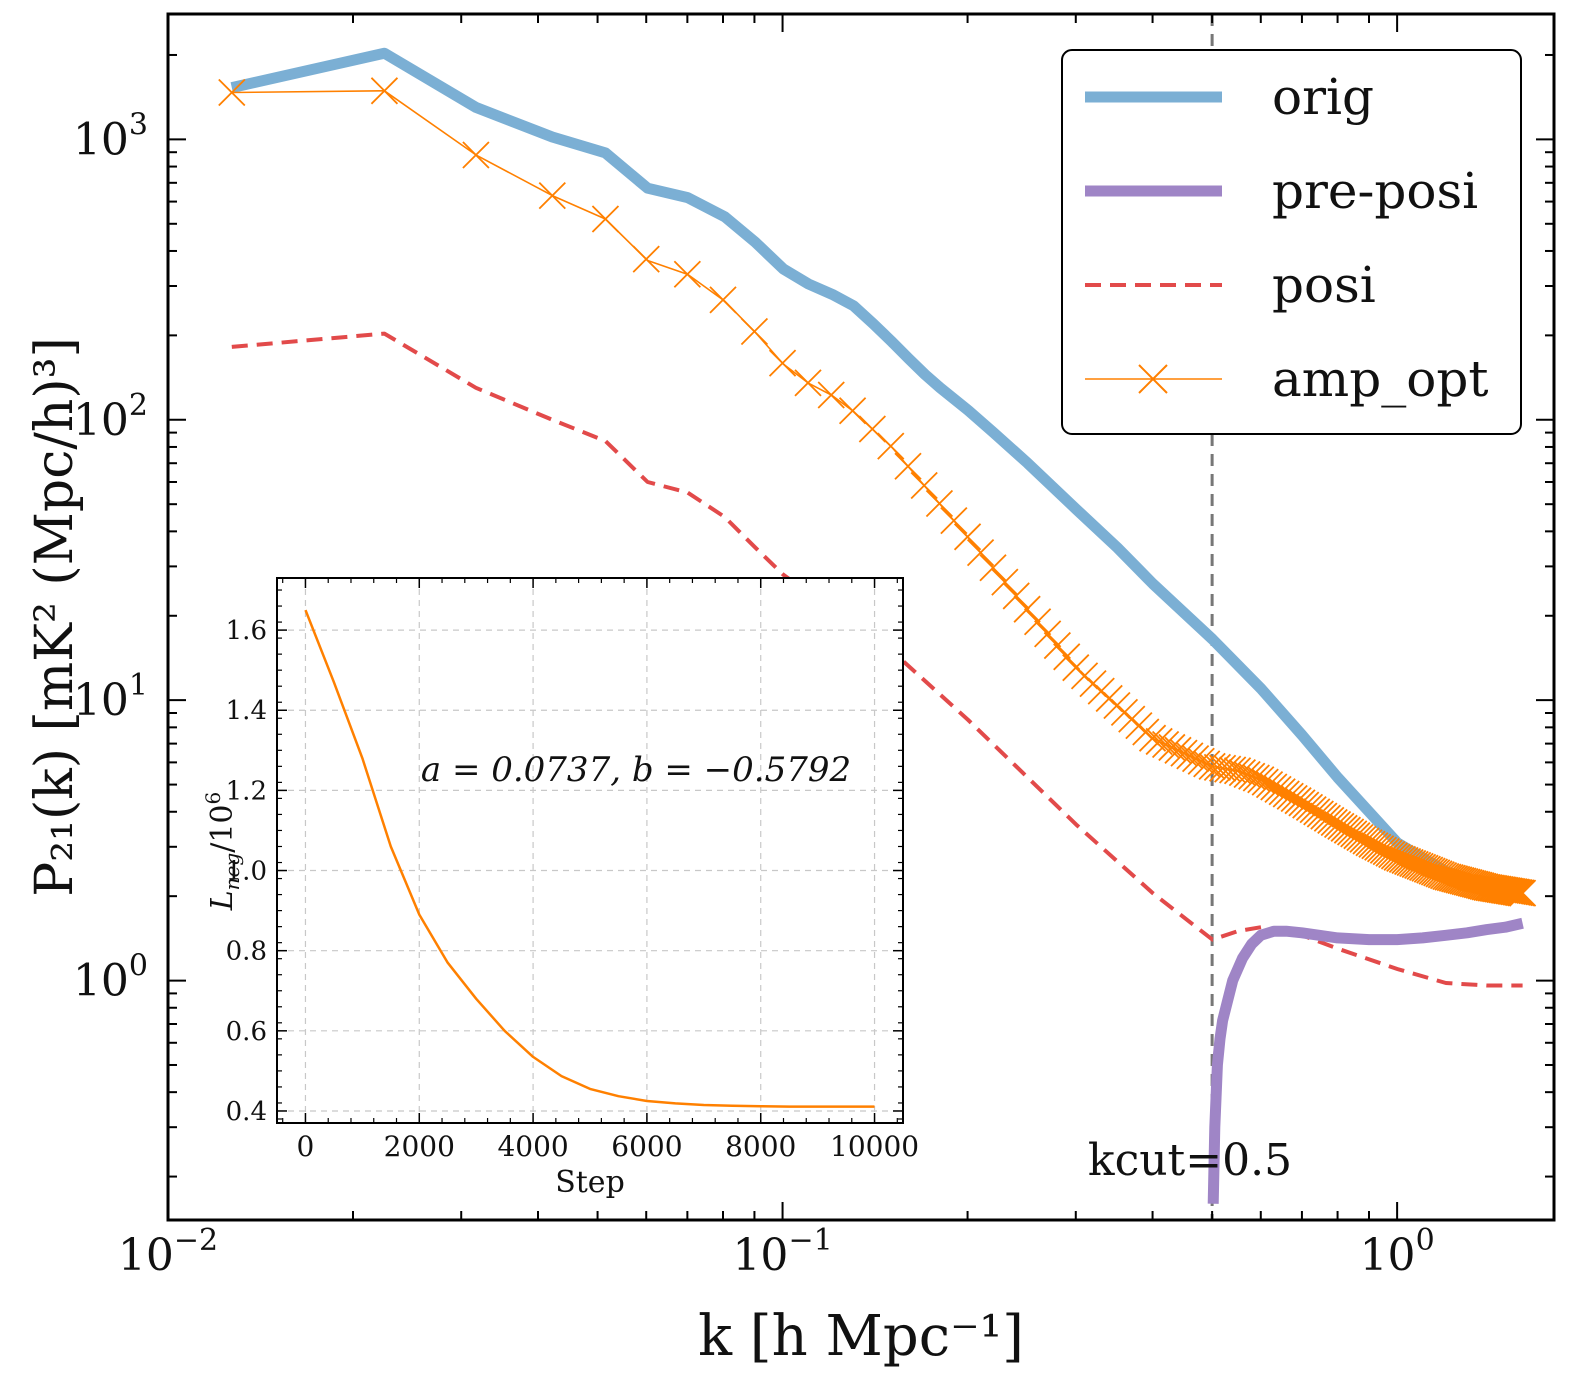  I want to click on svg-text: Lneg/106, so click(222, 851).